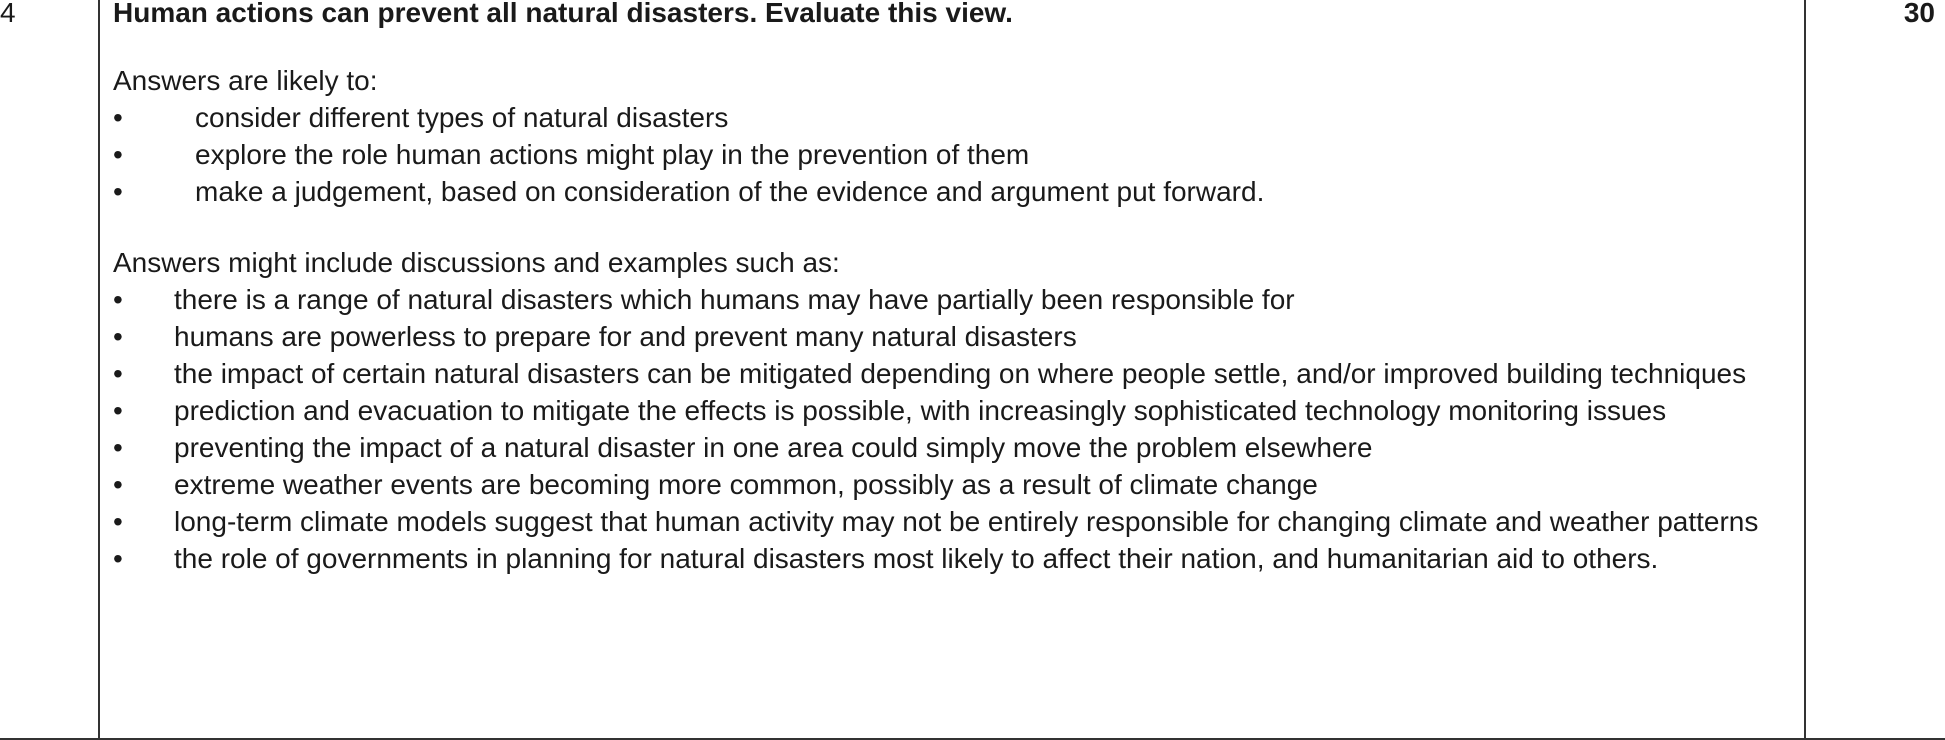  What do you see at coordinates (245, 80) in the screenshot?
I see `likely-intro: Answers are likely to:` at bounding box center [245, 80].